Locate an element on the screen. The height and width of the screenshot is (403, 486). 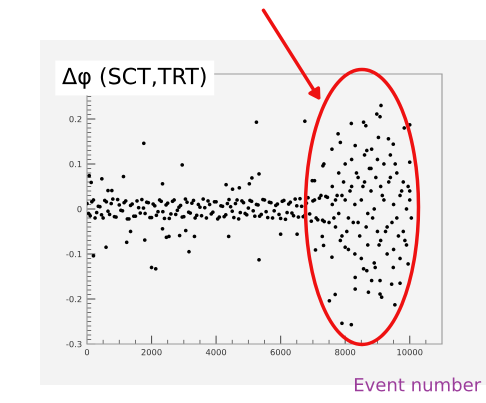
y-axis-title: Δφ (SCT,TRT) is located at coordinates (134, 78).